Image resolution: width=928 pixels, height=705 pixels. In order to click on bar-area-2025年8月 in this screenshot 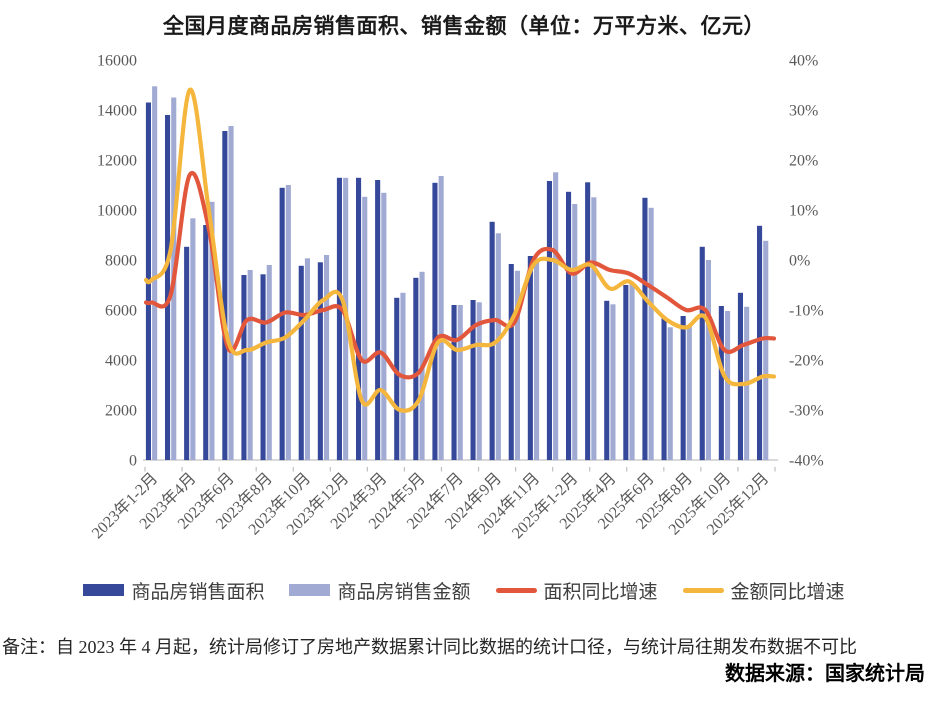, I will do `click(683, 388)`.